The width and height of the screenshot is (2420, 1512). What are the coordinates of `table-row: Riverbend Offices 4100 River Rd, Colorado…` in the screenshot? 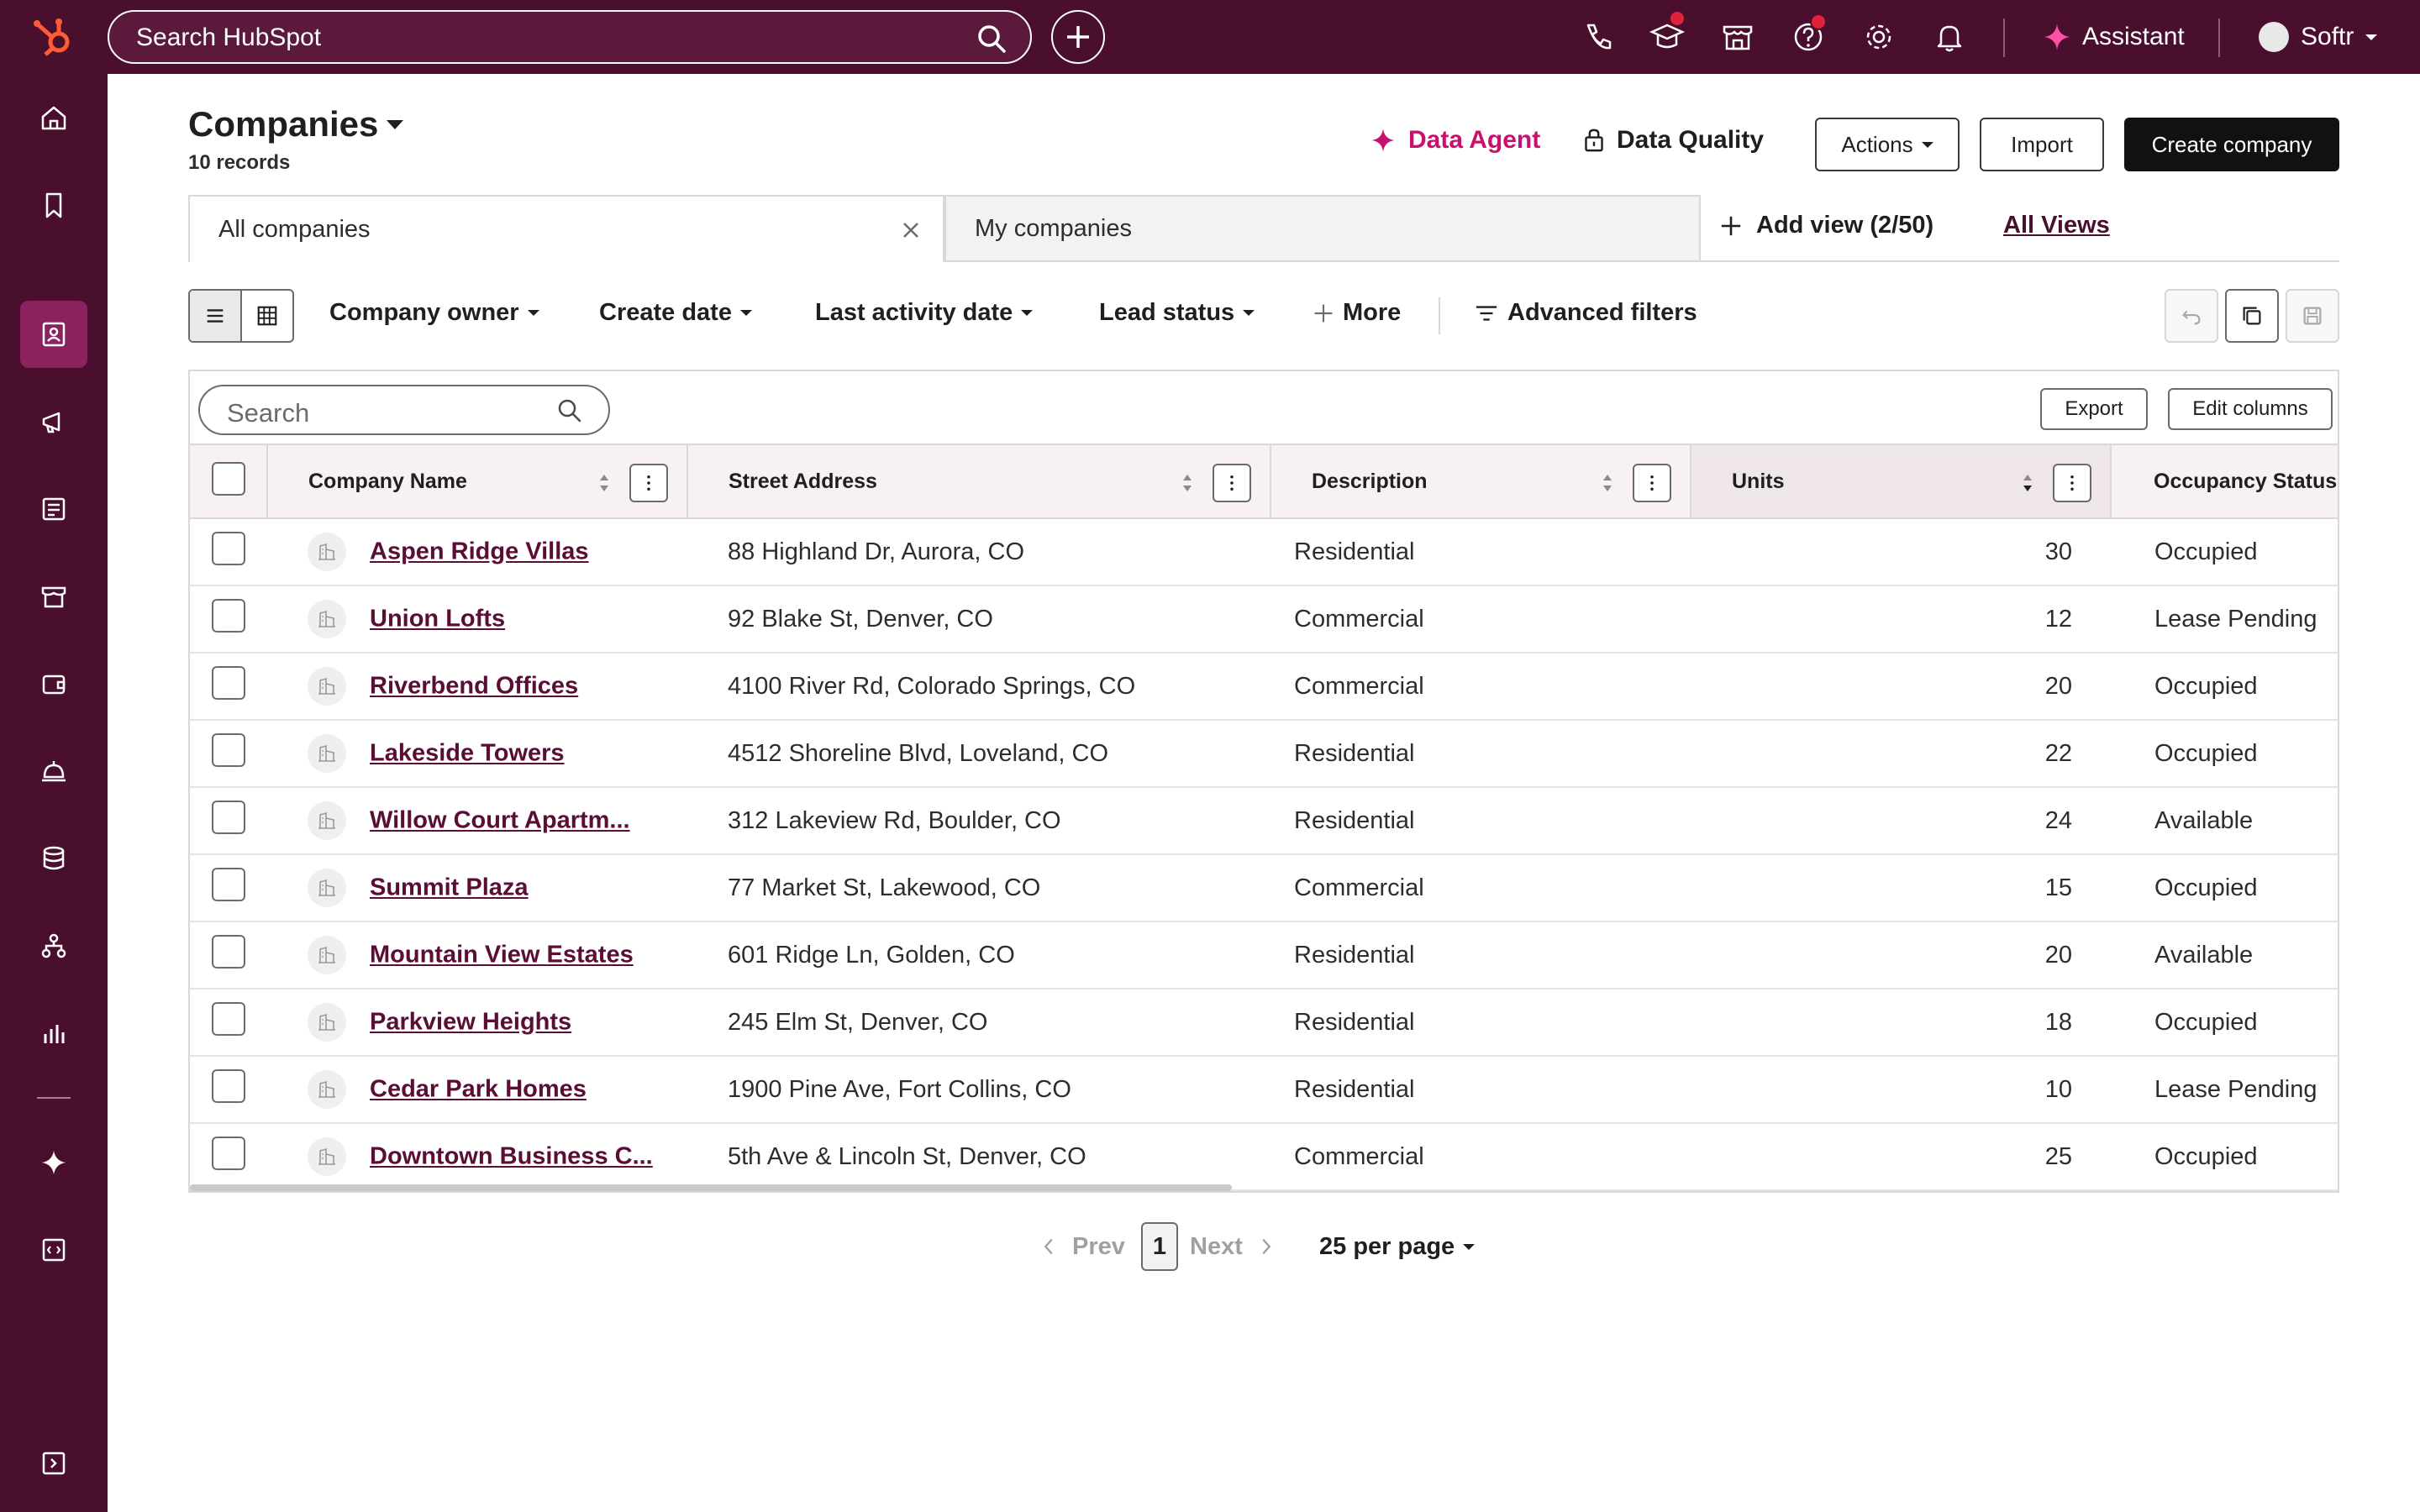 It's located at (1264, 687).